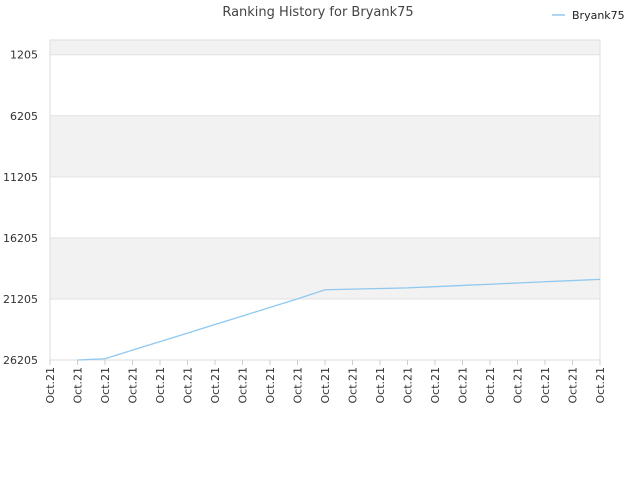 This screenshot has height=480, width=640. What do you see at coordinates (20, 177) in the screenshot?
I see `y-tick-label: 11205` at bounding box center [20, 177].